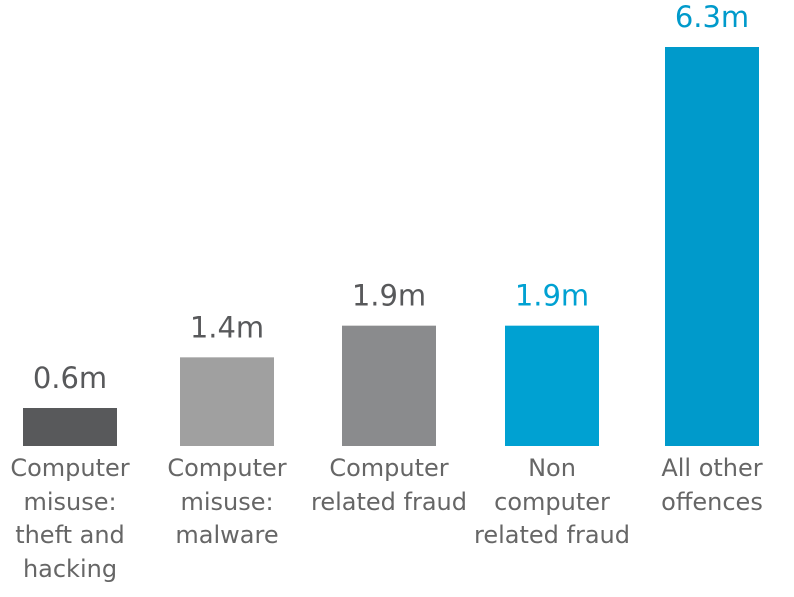  Describe the element at coordinates (712, 485) in the screenshot. I see `category-label-5: All other offences` at that location.